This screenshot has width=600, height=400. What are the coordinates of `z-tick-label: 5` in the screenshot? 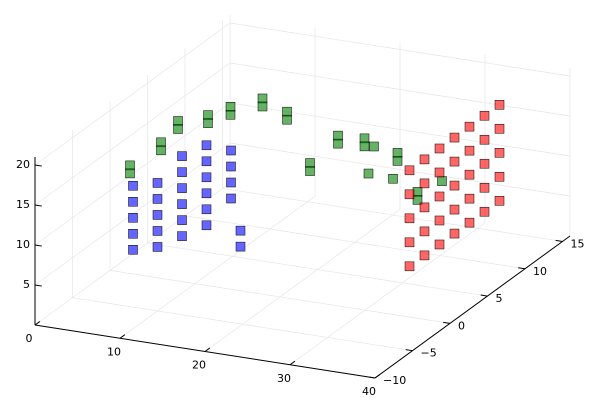 It's located at (26, 284).